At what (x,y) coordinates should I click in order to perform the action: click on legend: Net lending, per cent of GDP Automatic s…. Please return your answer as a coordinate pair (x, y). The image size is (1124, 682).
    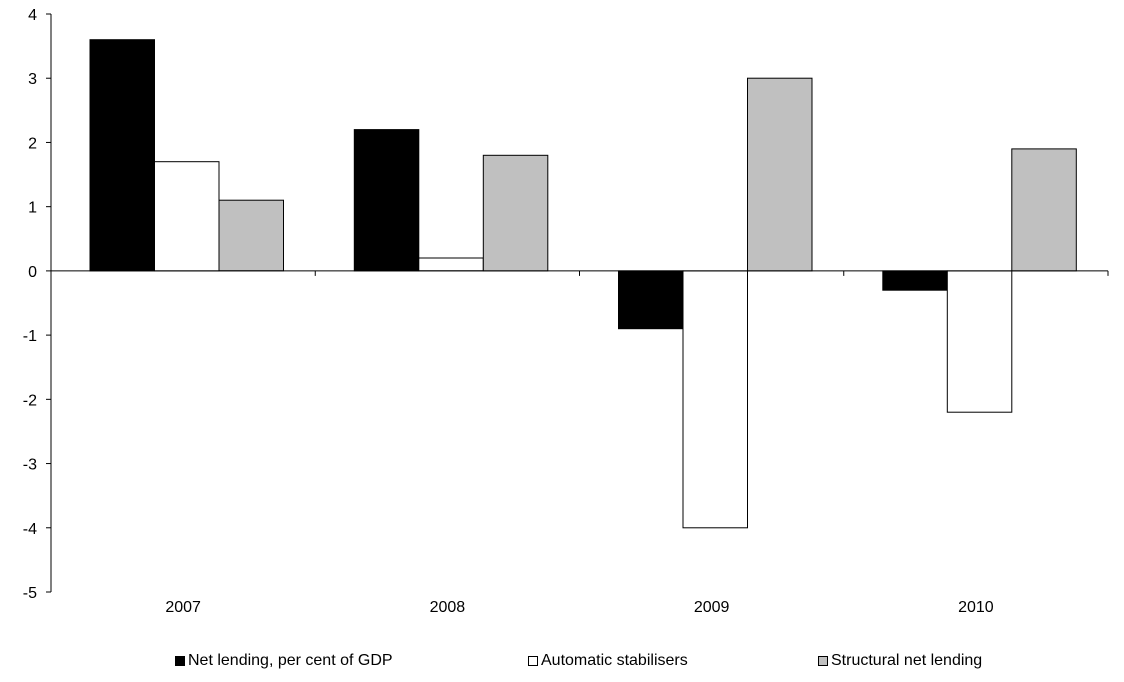
    Looking at the image, I should click on (562, 664).